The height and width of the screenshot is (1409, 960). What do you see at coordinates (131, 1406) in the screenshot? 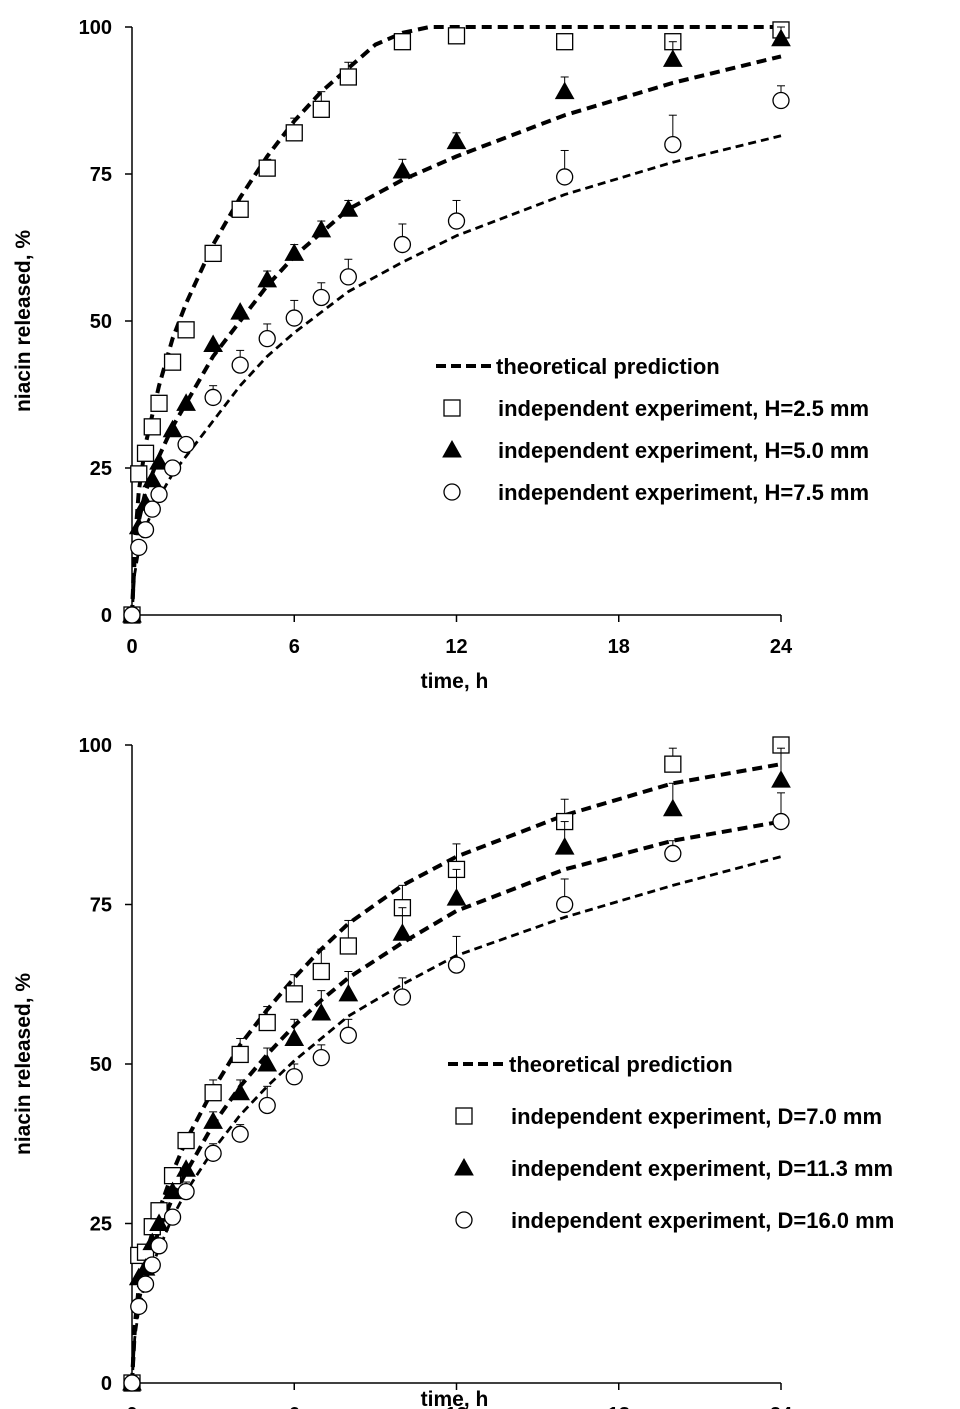
I see `x-tick-label: 0` at bounding box center [131, 1406].